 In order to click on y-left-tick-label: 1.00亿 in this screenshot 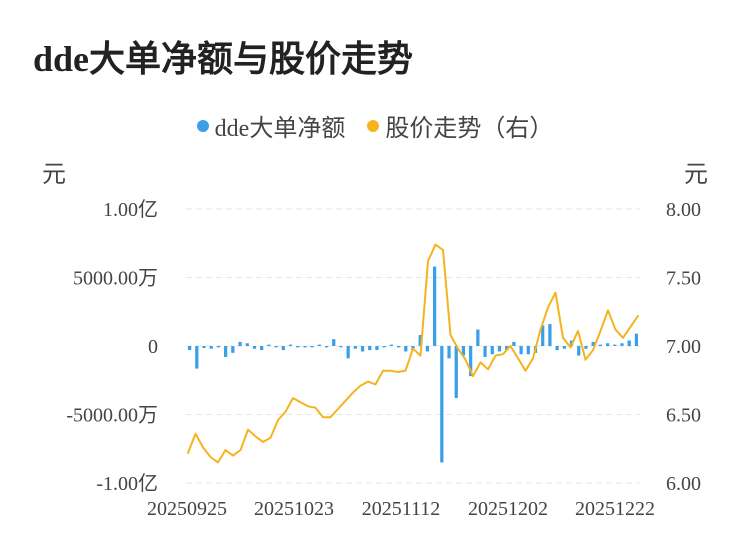, I will do `click(130, 209)`.